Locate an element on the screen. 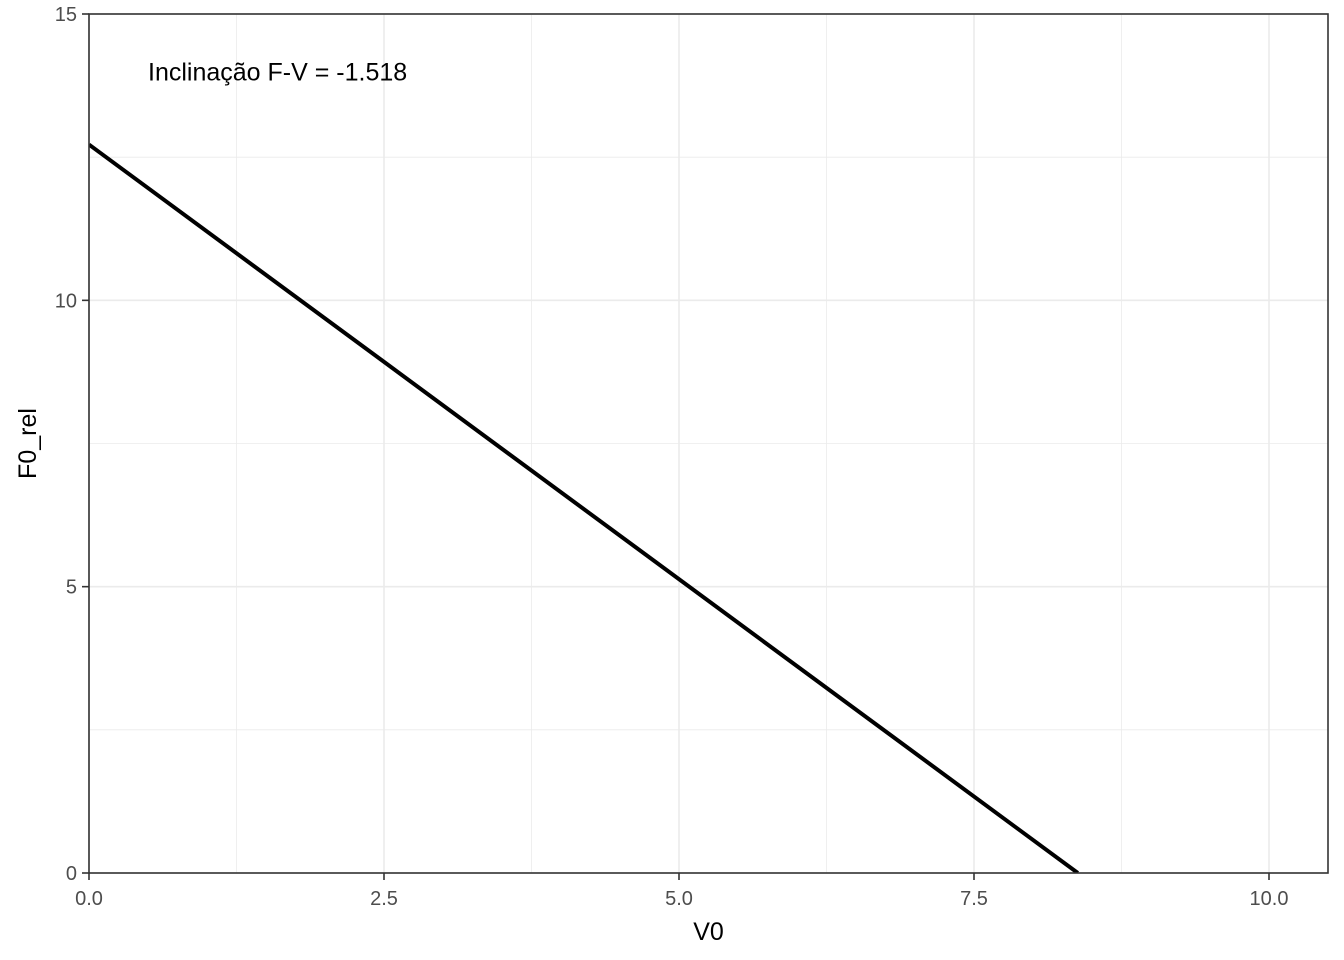 Image resolution: width=1344 pixels, height=960 pixels. annotation-text: Inclinação F-V = -1.518 is located at coordinates (277, 72).